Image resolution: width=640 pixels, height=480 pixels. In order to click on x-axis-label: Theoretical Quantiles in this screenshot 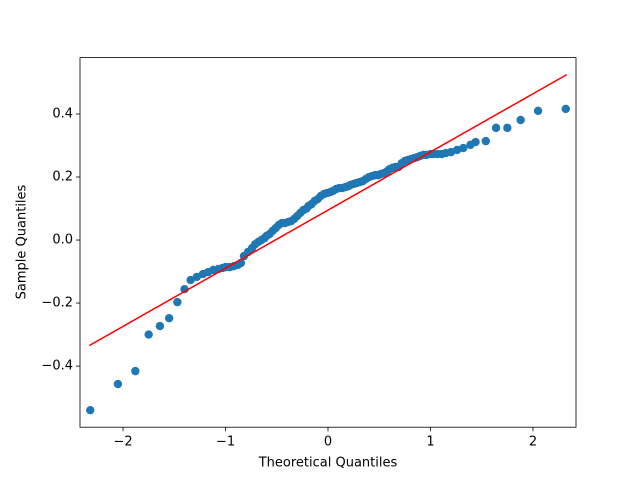, I will do `click(328, 463)`.